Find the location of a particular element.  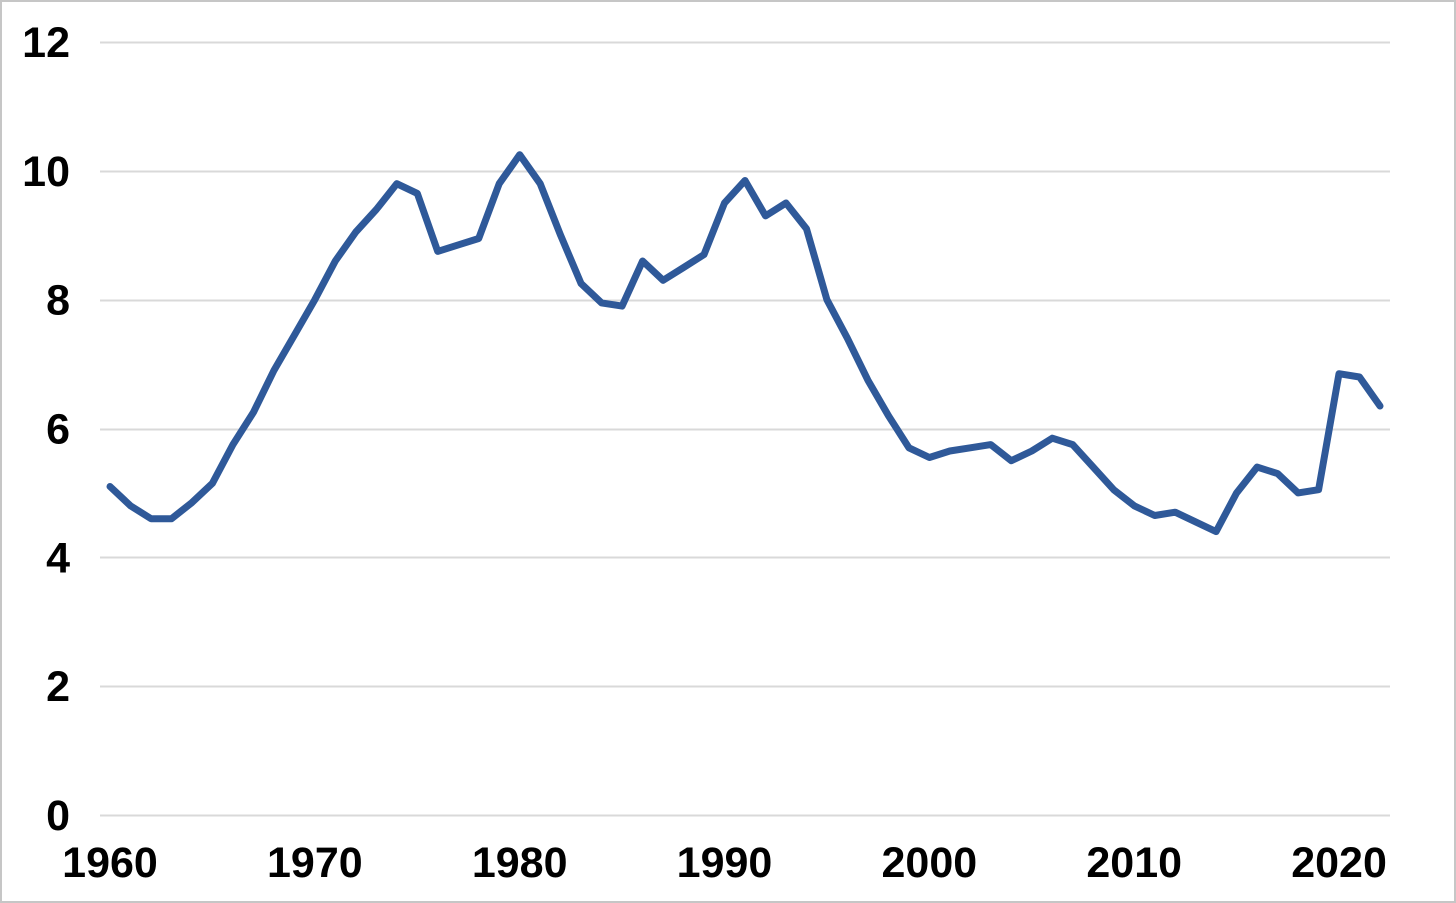

y-axis-tick-labels: 0 2 4 6 8 10 12 is located at coordinates (46, 429).